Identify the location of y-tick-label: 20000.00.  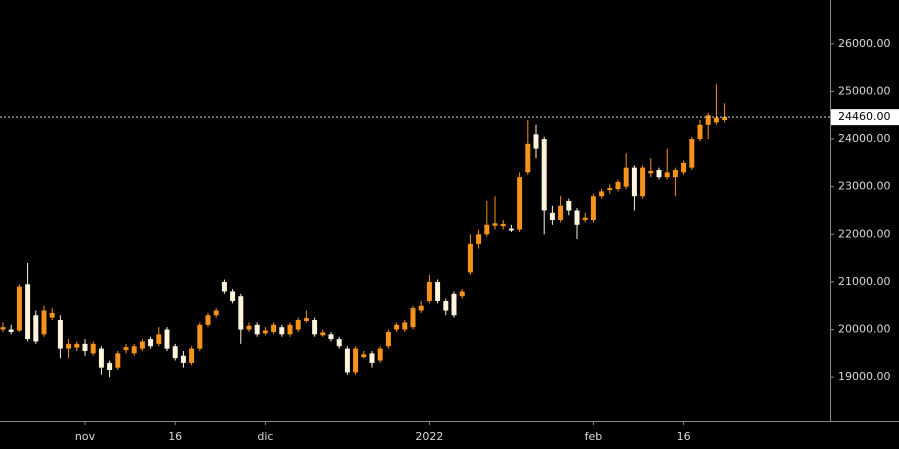
(864, 329).